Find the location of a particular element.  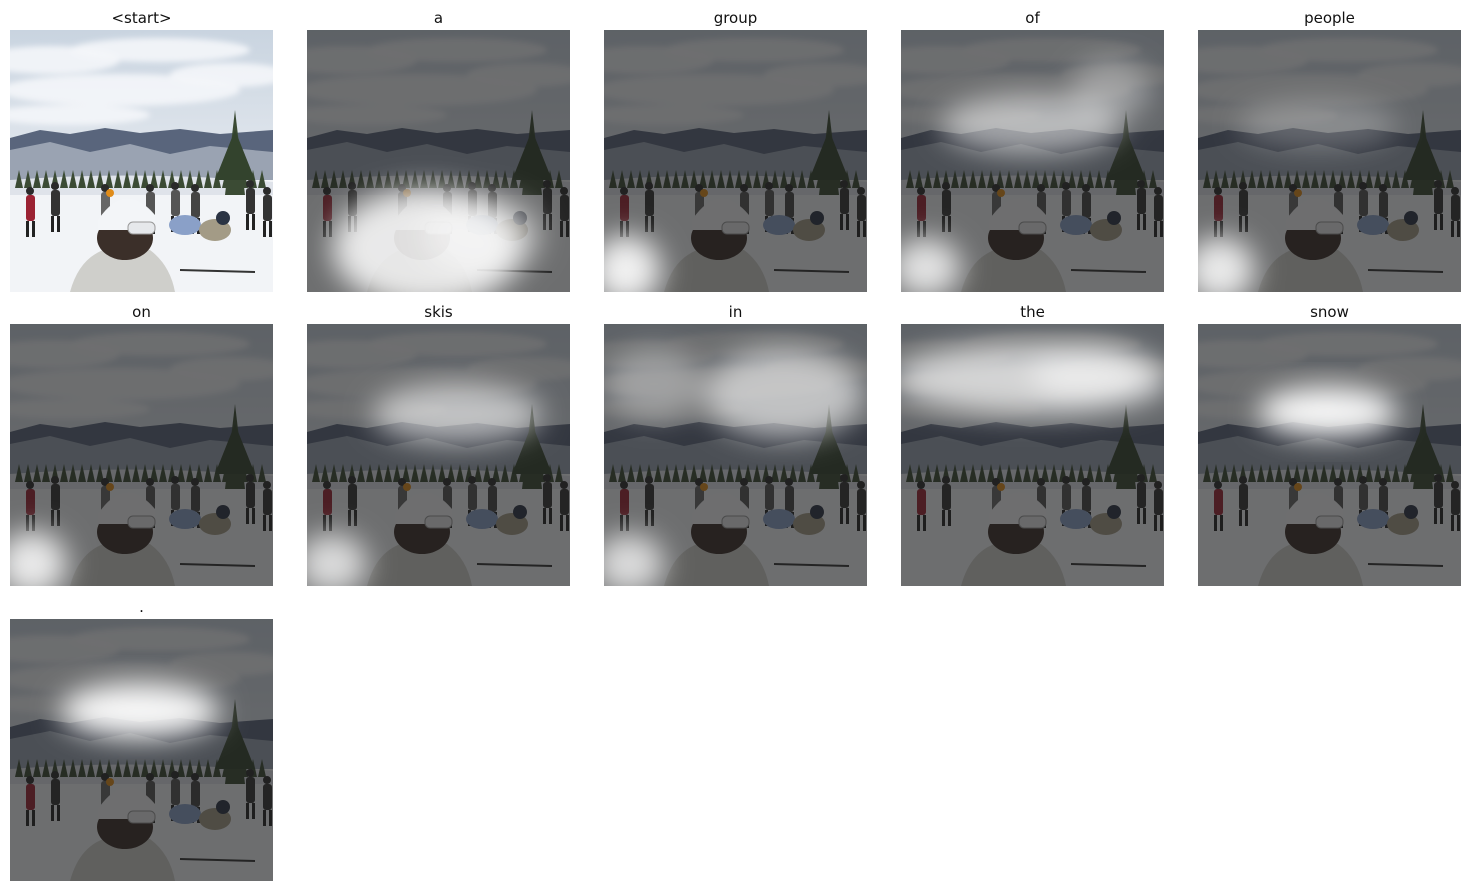

scene-photo is located at coordinates (141, 161).